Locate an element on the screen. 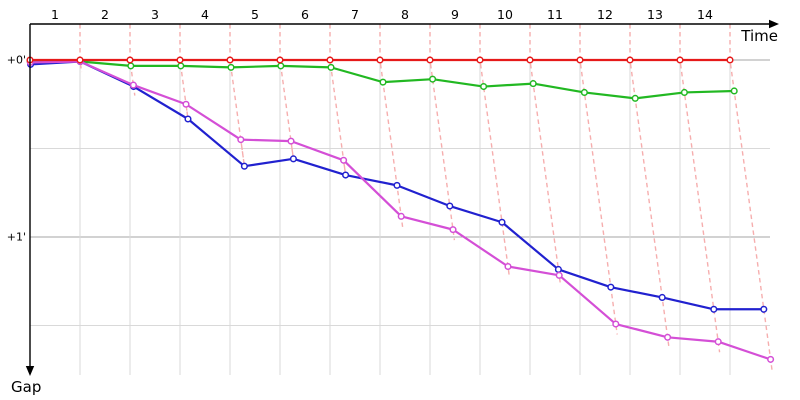 The image size is (800, 400). x-tick-label: 11 is located at coordinates (555, 14).